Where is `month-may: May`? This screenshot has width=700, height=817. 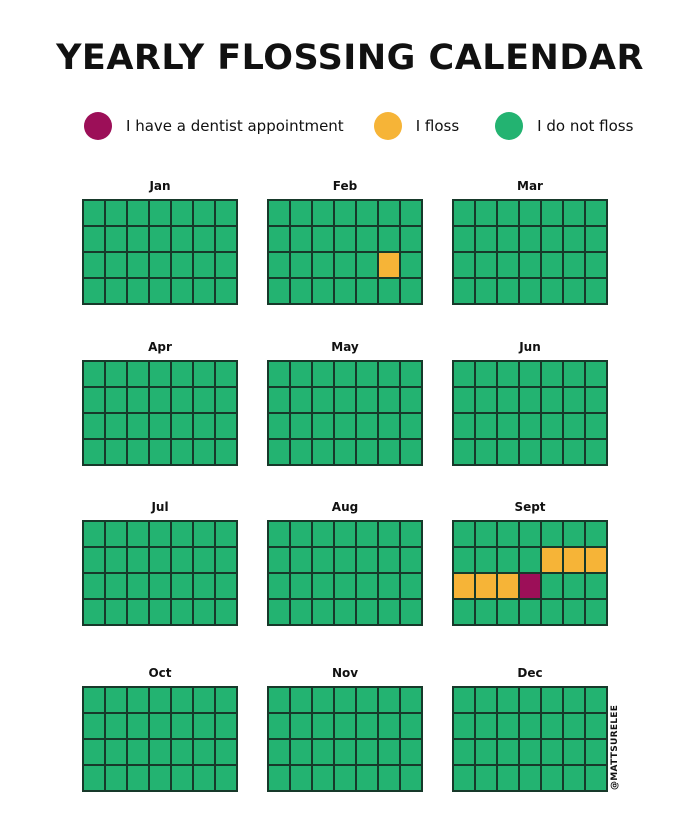
month-may: May is located at coordinates (345, 403).